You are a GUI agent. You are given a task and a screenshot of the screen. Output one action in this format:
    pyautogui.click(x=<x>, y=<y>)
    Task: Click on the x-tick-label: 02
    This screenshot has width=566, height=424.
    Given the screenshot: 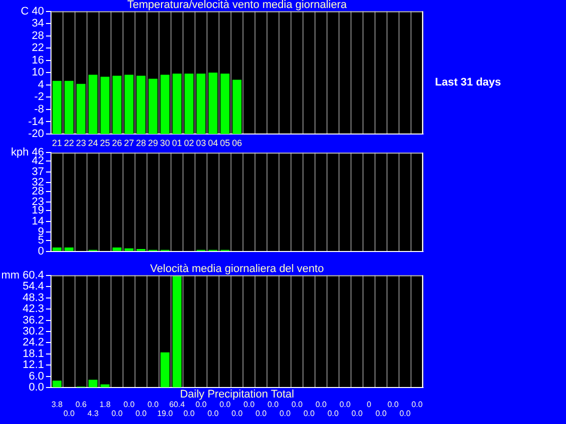 What is the action you would take?
    pyautogui.click(x=189, y=143)
    